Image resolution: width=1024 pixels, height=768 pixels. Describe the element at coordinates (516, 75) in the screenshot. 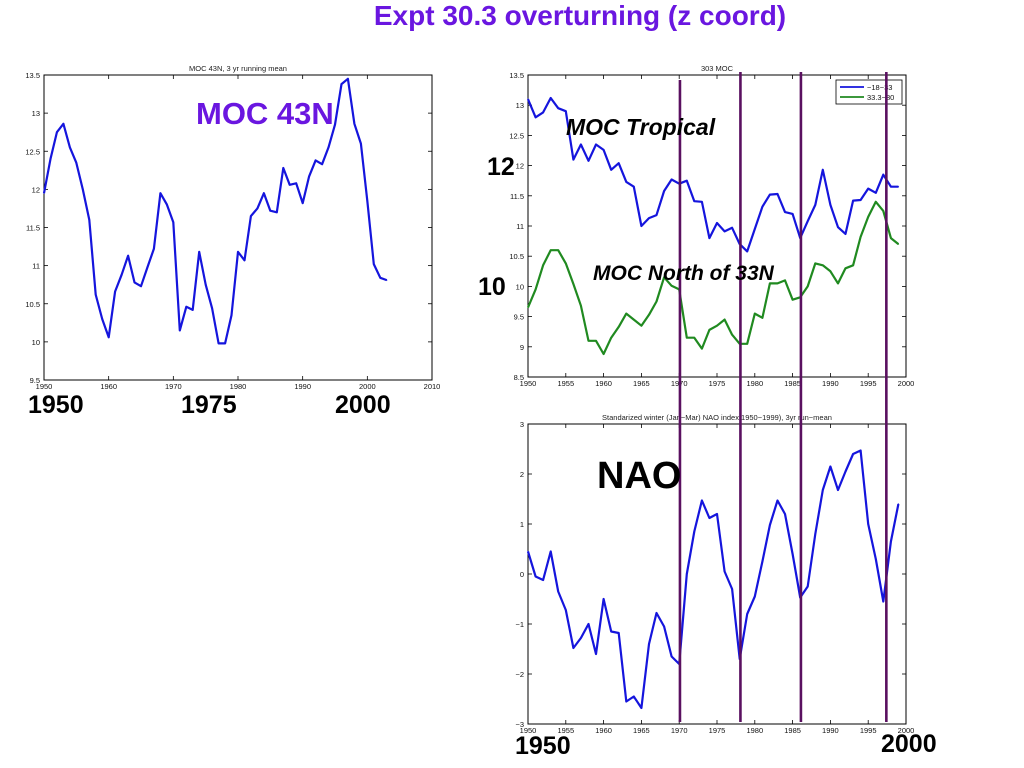

I see `moc303-ytick-label: 13.5` at that location.